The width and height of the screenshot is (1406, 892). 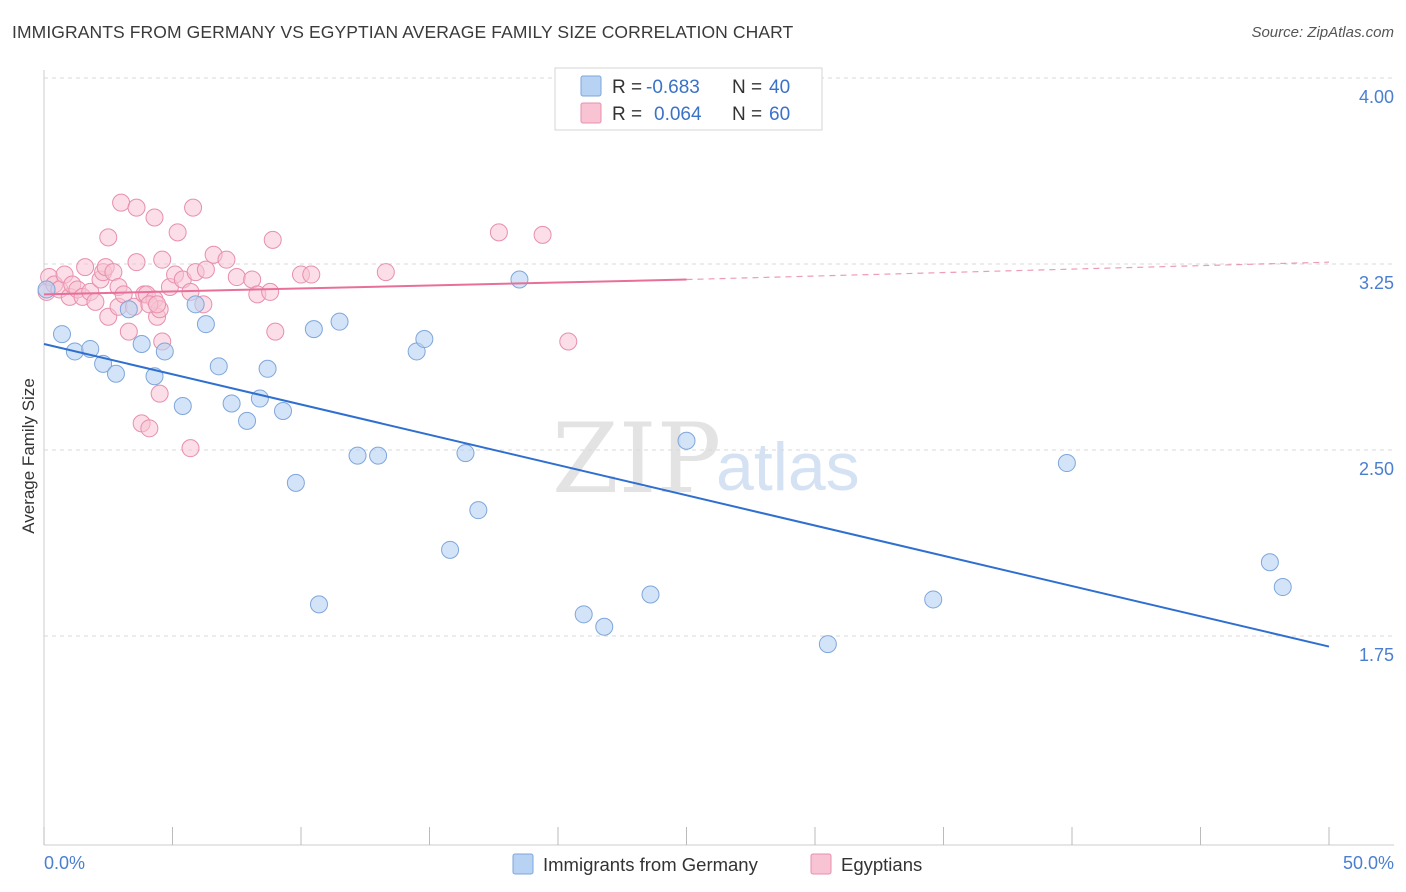 I want to click on y-tick-label-1: 2.50, so click(x=1376, y=469).